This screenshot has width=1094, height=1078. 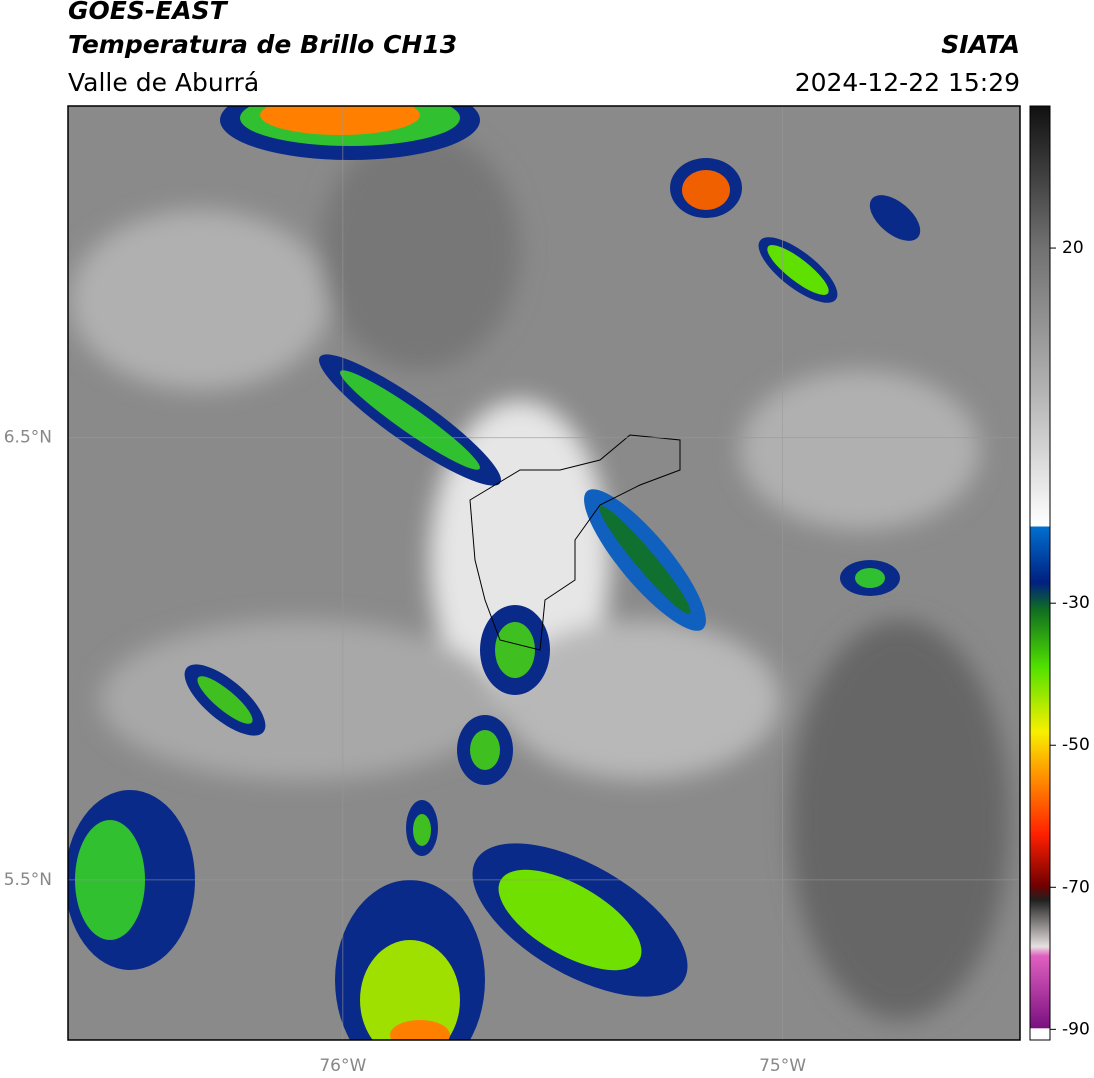 What do you see at coordinates (1040, 573) in the screenshot?
I see `colorbar` at bounding box center [1040, 573].